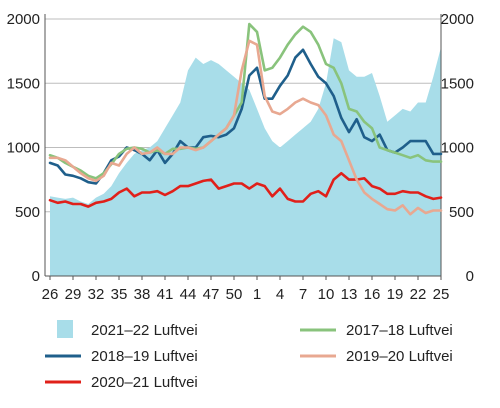 Image resolution: width=500 pixels, height=408 pixels. Describe the element at coordinates (50, 294) in the screenshot. I see `x-tick-label-0: 26` at that location.